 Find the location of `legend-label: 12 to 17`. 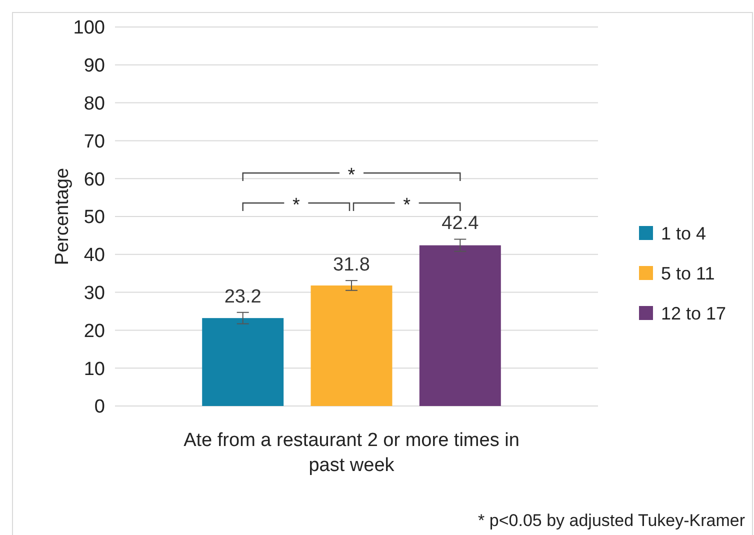

legend-label: 12 to 17 is located at coordinates (693, 313).